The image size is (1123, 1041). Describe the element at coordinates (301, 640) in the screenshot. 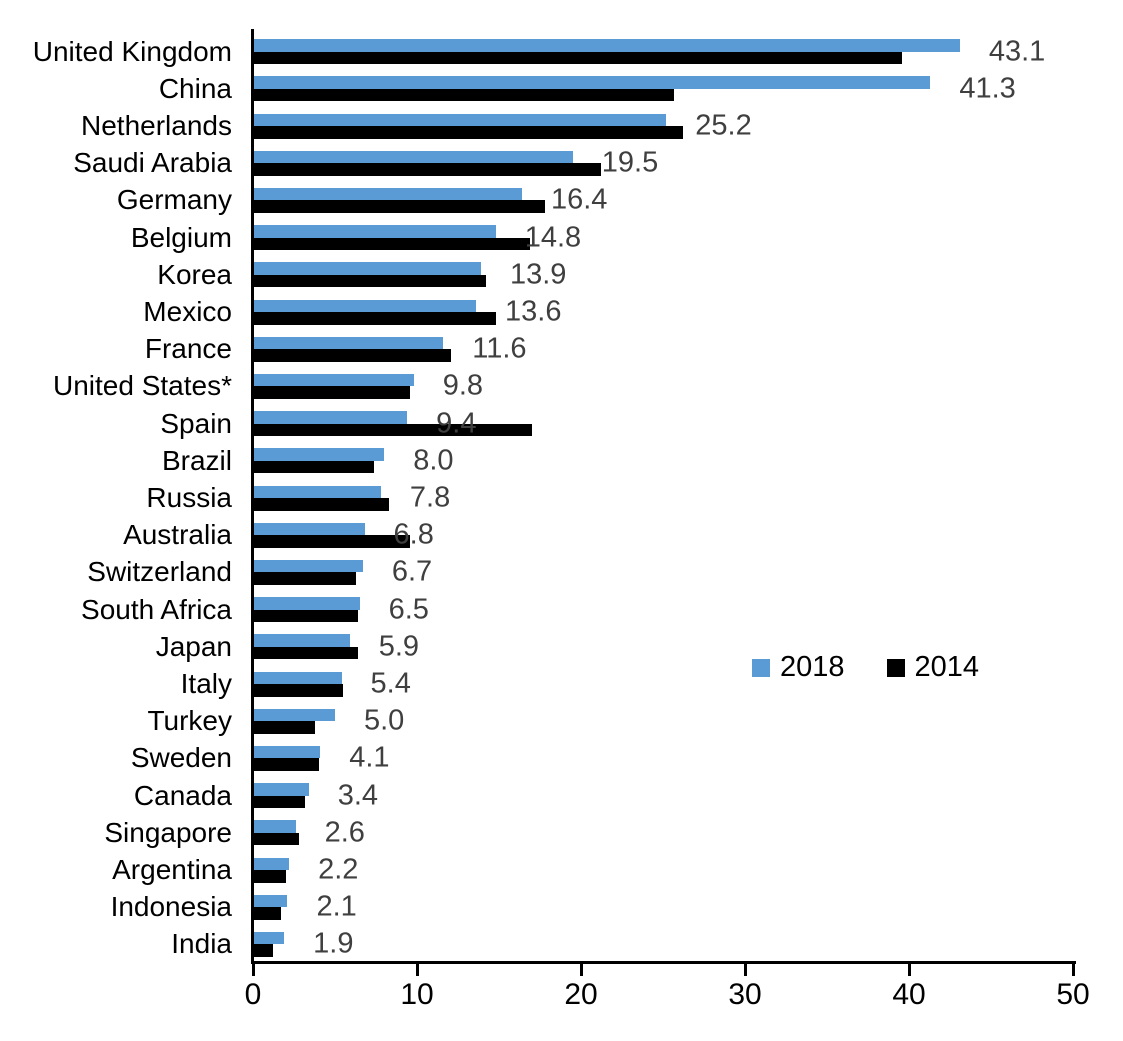

I see `bar-2018-japan` at that location.